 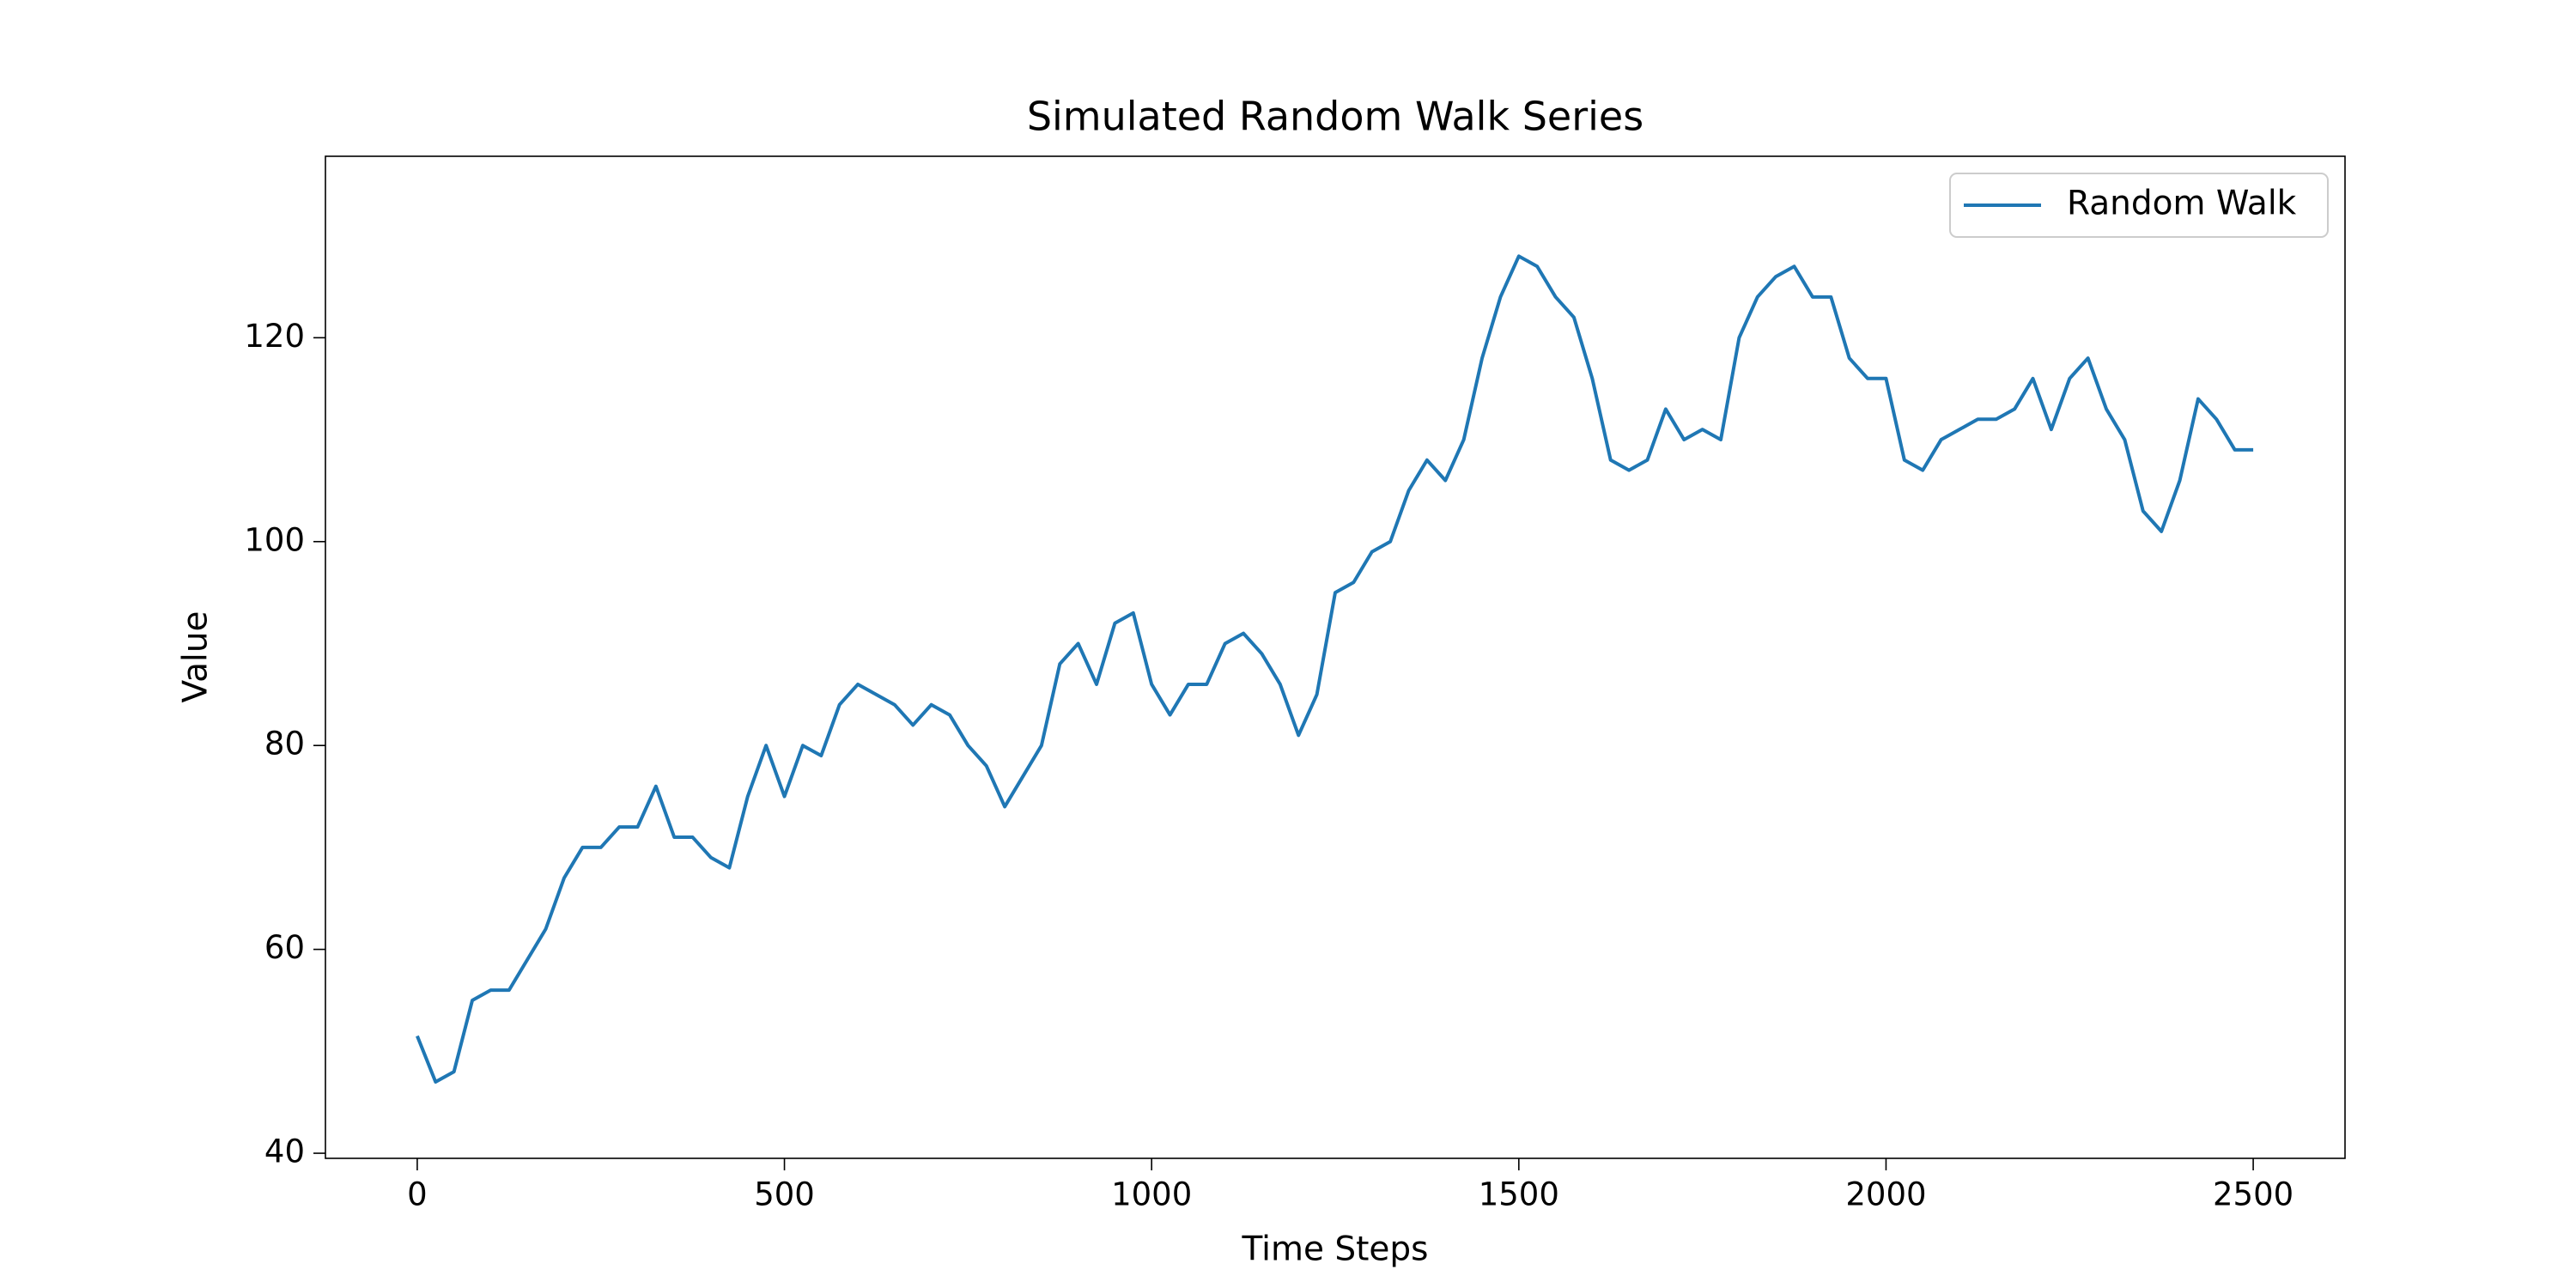 I want to click on x-tick-label: 2000, so click(x=1886, y=1195).